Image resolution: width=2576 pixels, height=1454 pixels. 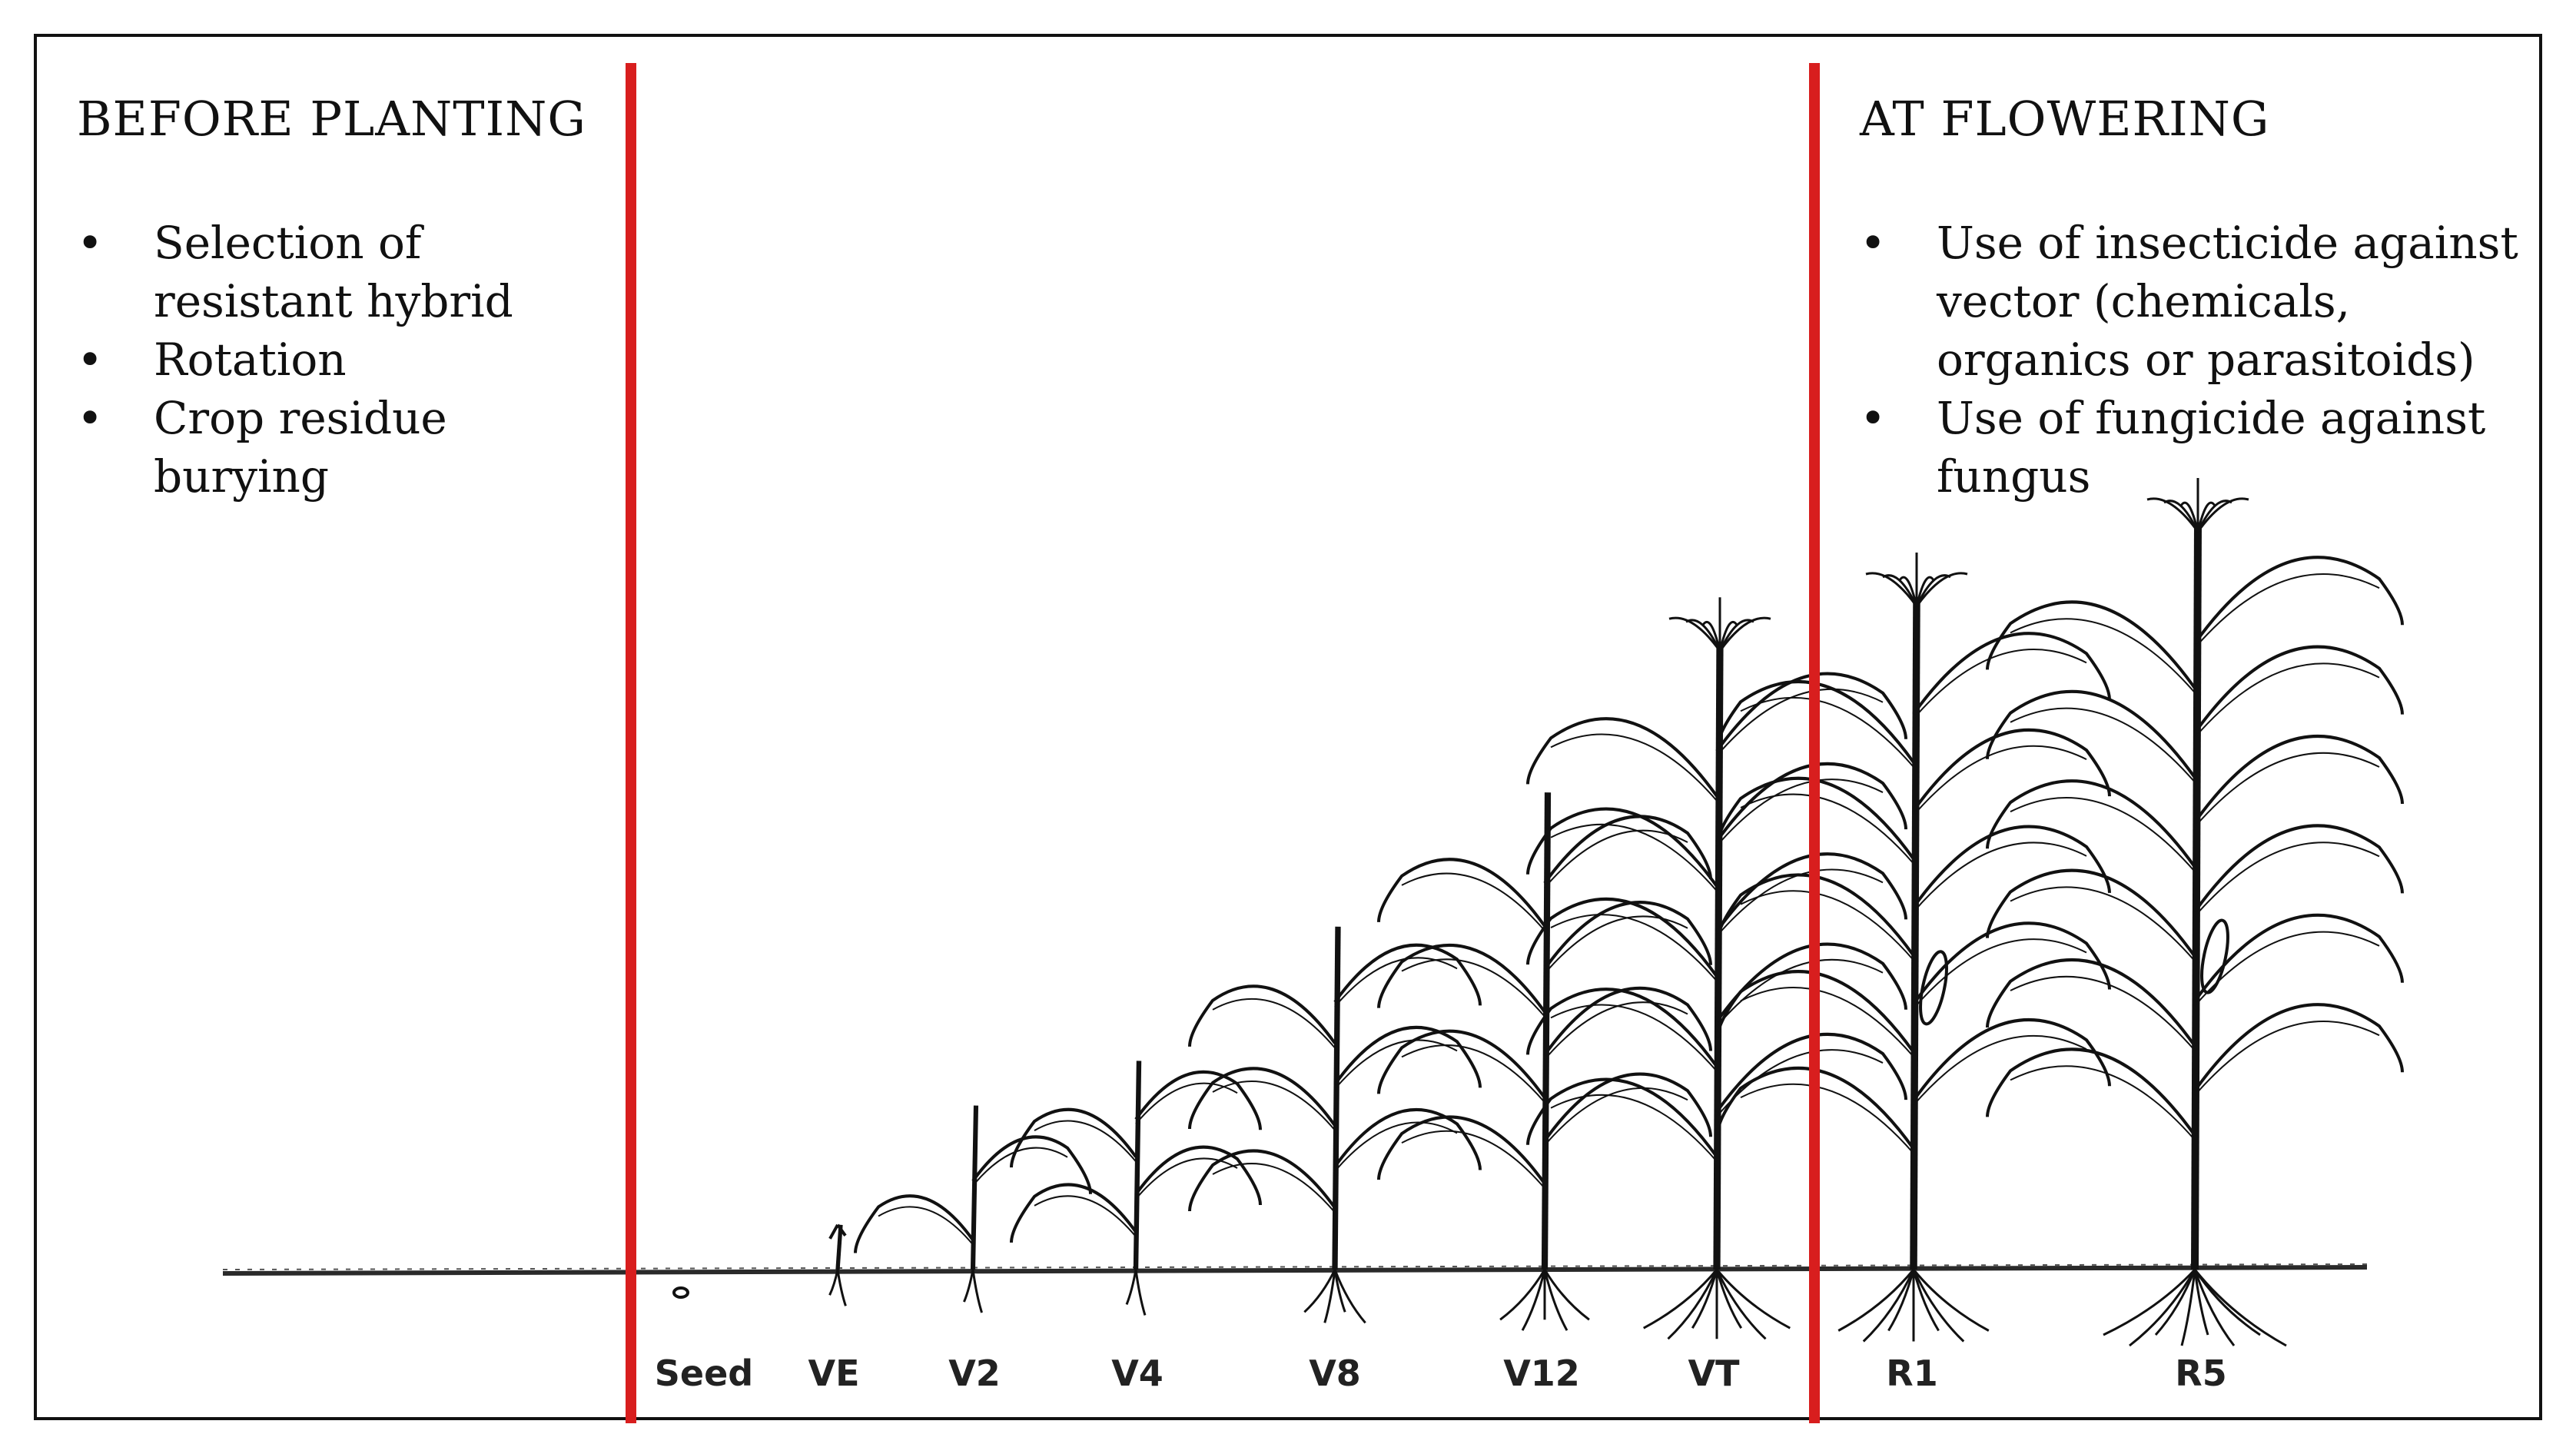 What do you see at coordinates (1814, 743) in the screenshot?
I see `at-flowering-divider` at bounding box center [1814, 743].